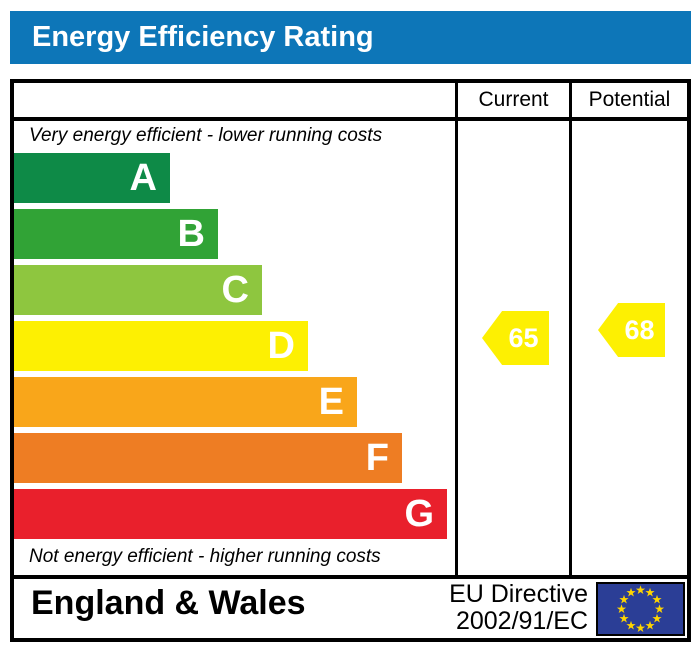 The height and width of the screenshot is (652, 700). What do you see at coordinates (92, 178) in the screenshot?
I see `rating-band-a: A` at bounding box center [92, 178].